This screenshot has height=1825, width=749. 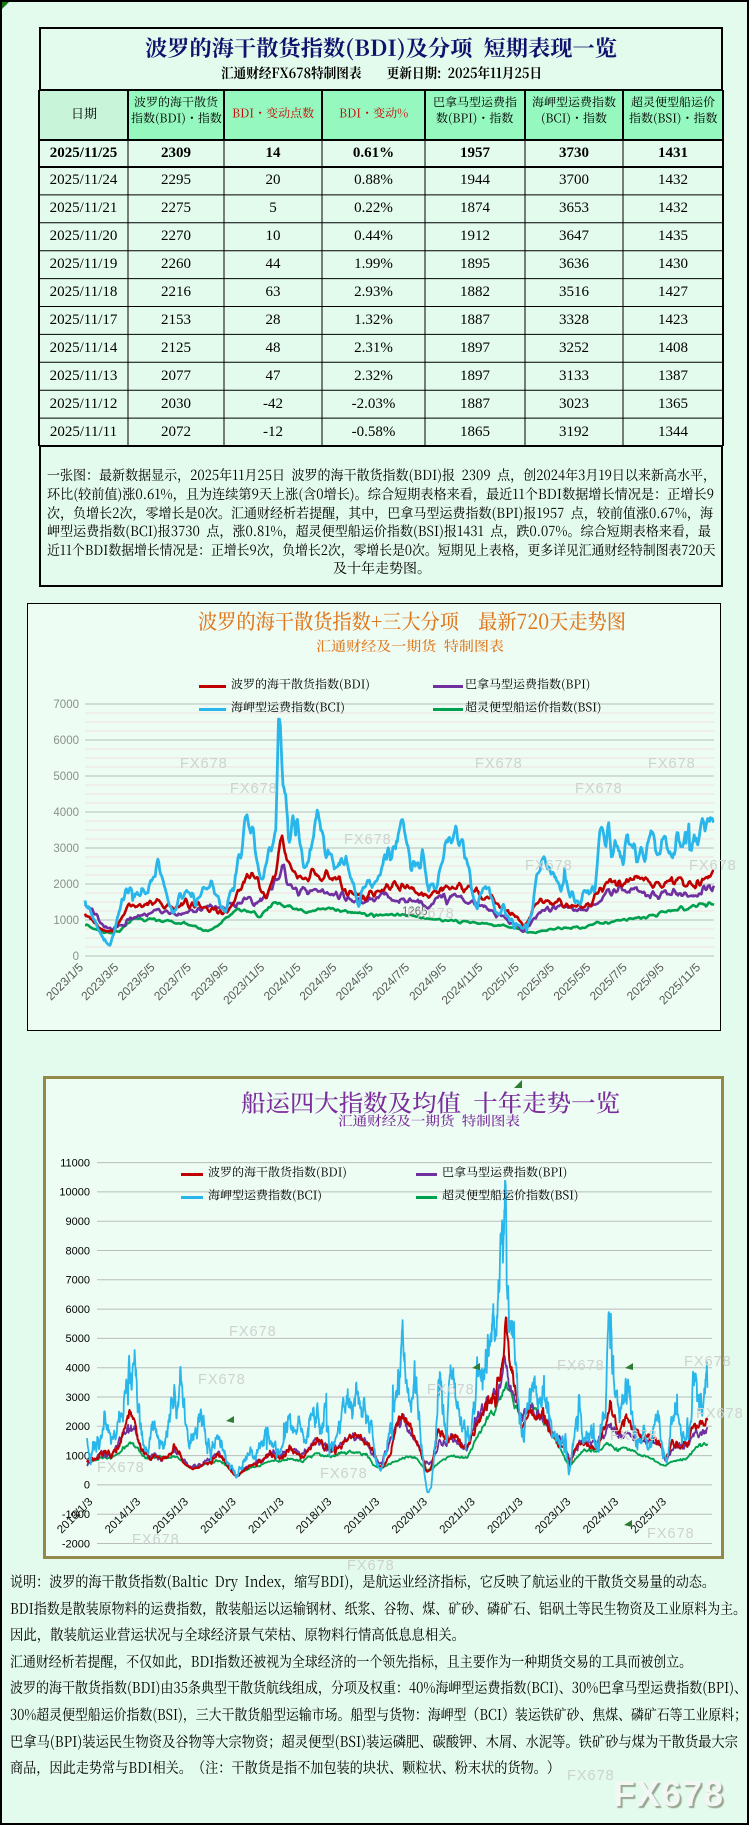 What do you see at coordinates (76, 1515) in the screenshot?
I see `svg-text: -1000` at bounding box center [76, 1515].